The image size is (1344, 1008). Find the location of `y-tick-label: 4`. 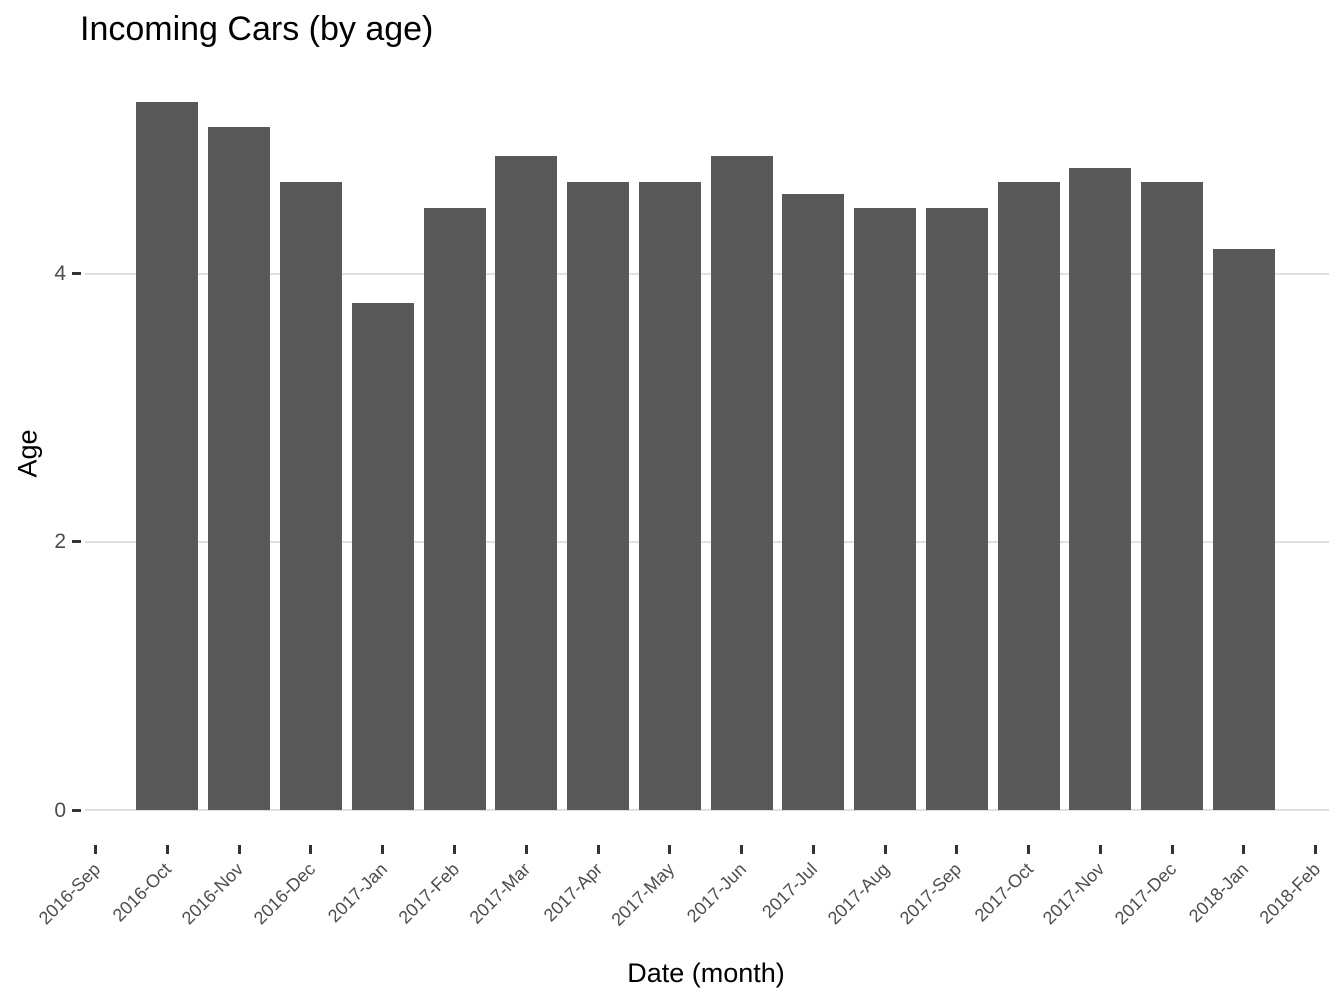

y-tick-label: 4 is located at coordinates (60, 274).